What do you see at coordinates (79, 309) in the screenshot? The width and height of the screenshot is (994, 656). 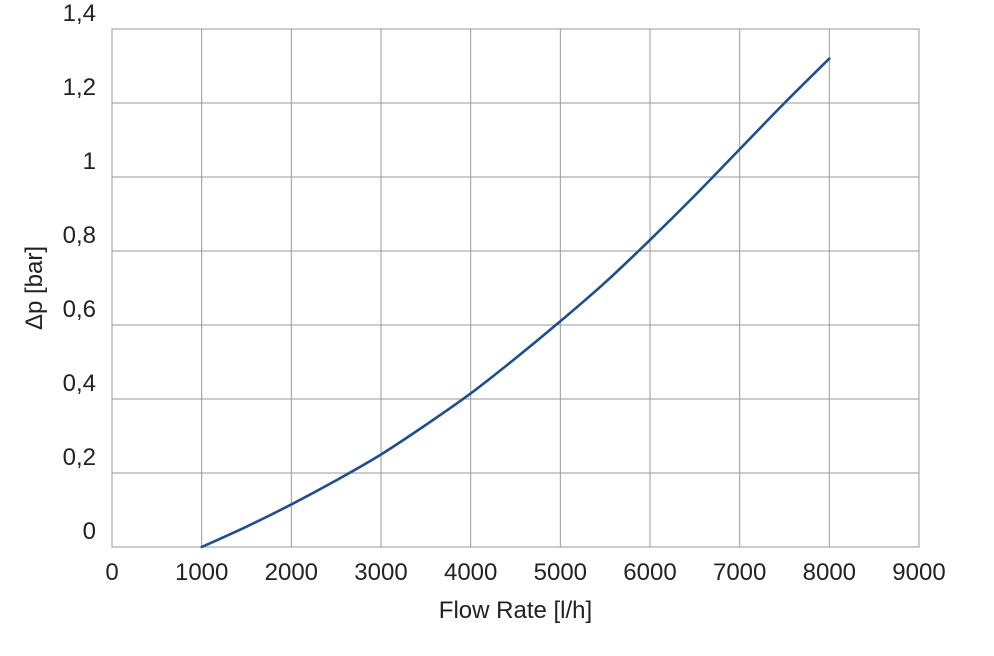 I see `y-tick-label: 0,6` at bounding box center [79, 309].